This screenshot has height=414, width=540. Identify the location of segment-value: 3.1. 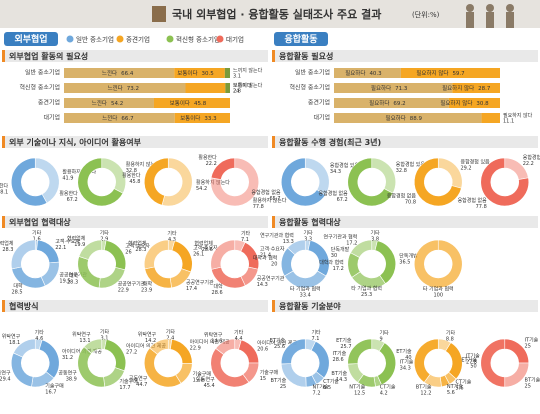
(237, 77).